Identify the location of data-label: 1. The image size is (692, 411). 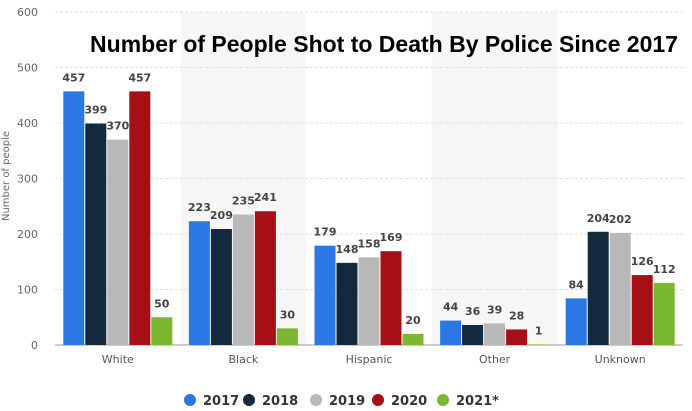
(539, 330).